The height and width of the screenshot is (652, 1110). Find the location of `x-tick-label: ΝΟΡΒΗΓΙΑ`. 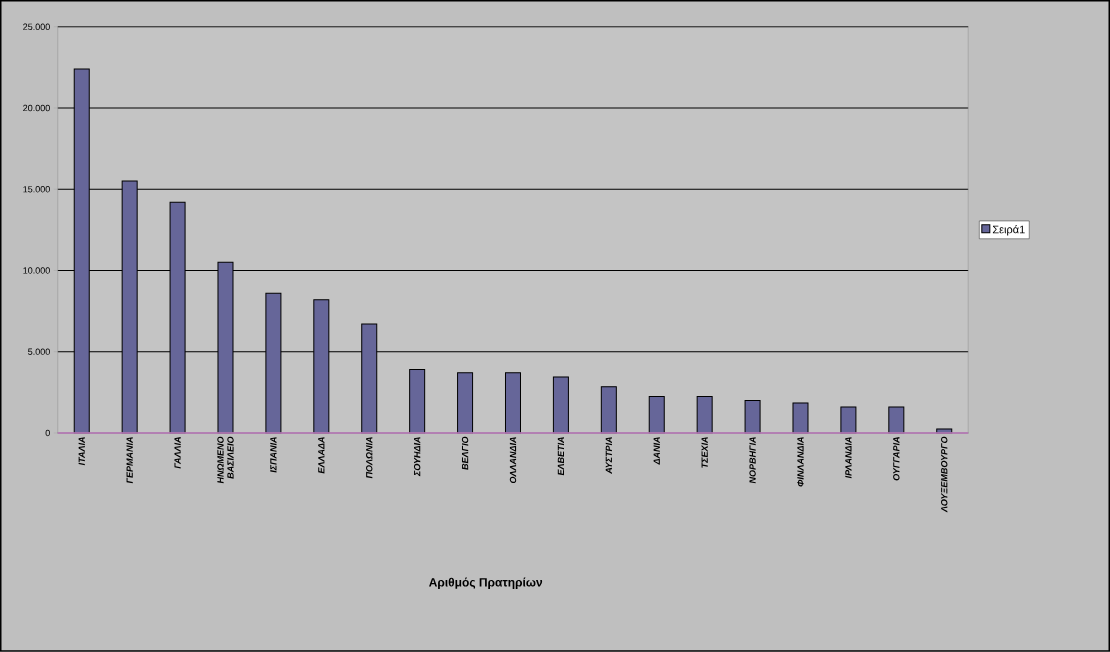

x-tick-label: ΝΟΡΒΗΓΙΑ is located at coordinates (752, 460).